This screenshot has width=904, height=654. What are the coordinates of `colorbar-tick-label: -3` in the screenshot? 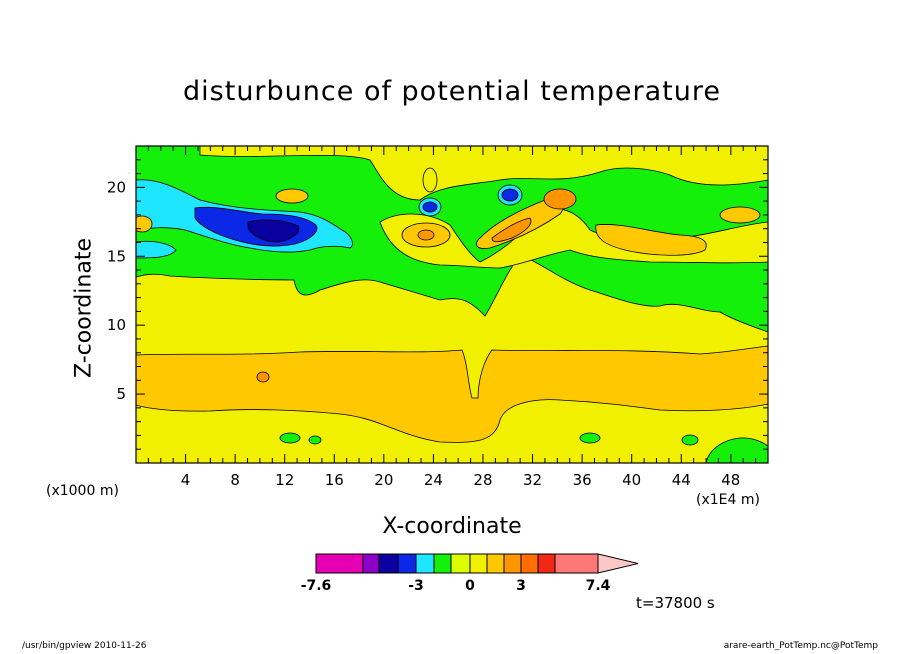 It's located at (416, 586).